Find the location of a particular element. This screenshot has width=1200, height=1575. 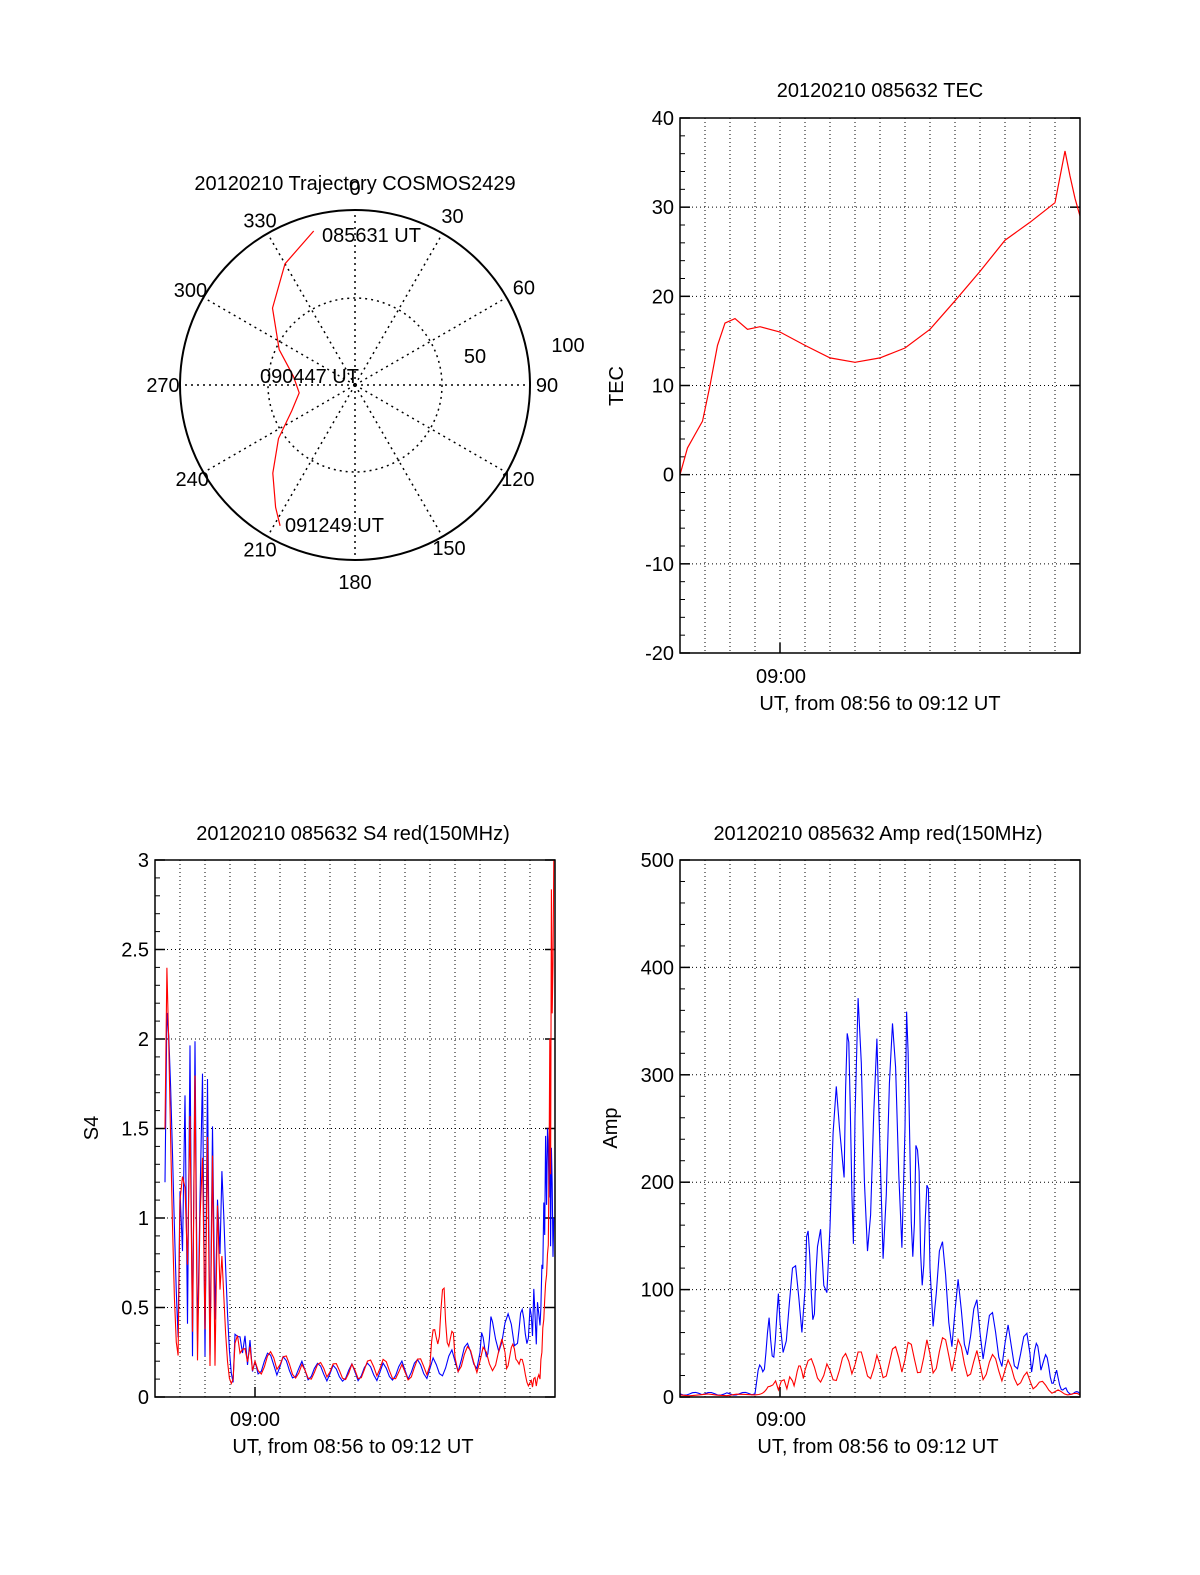

y-tick-label: 30 is located at coordinates (663, 208).